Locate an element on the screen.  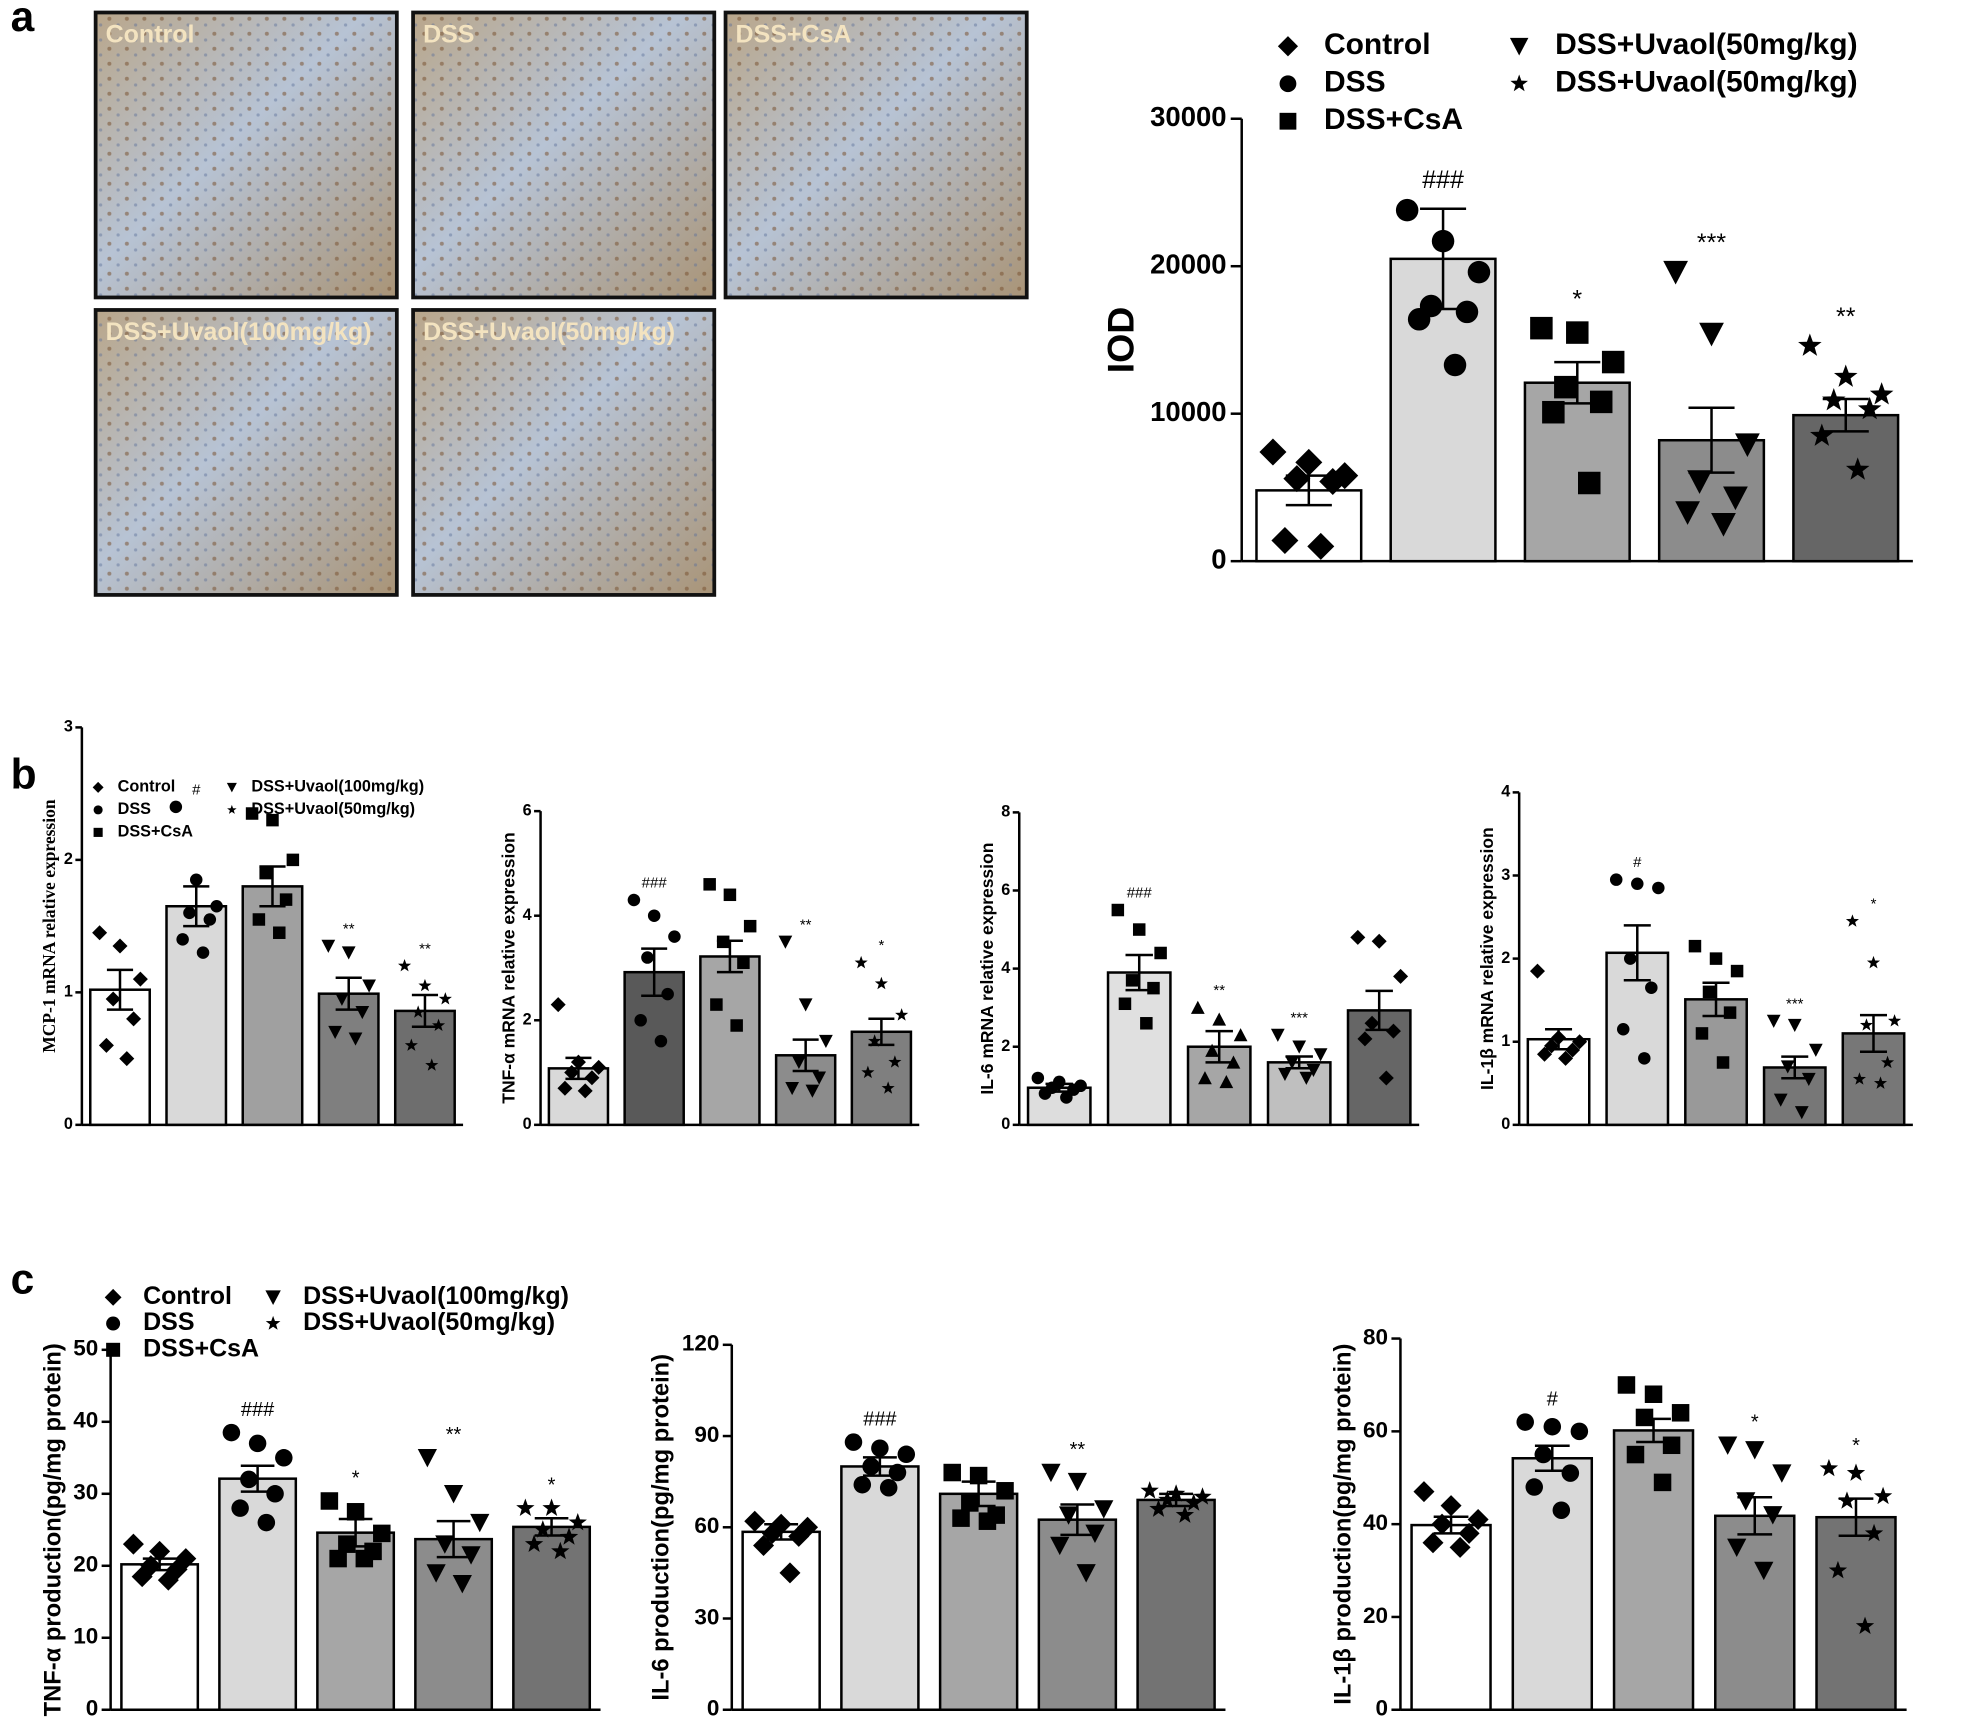
y-tick-label: 0 is located at coordinates (527, 1124).